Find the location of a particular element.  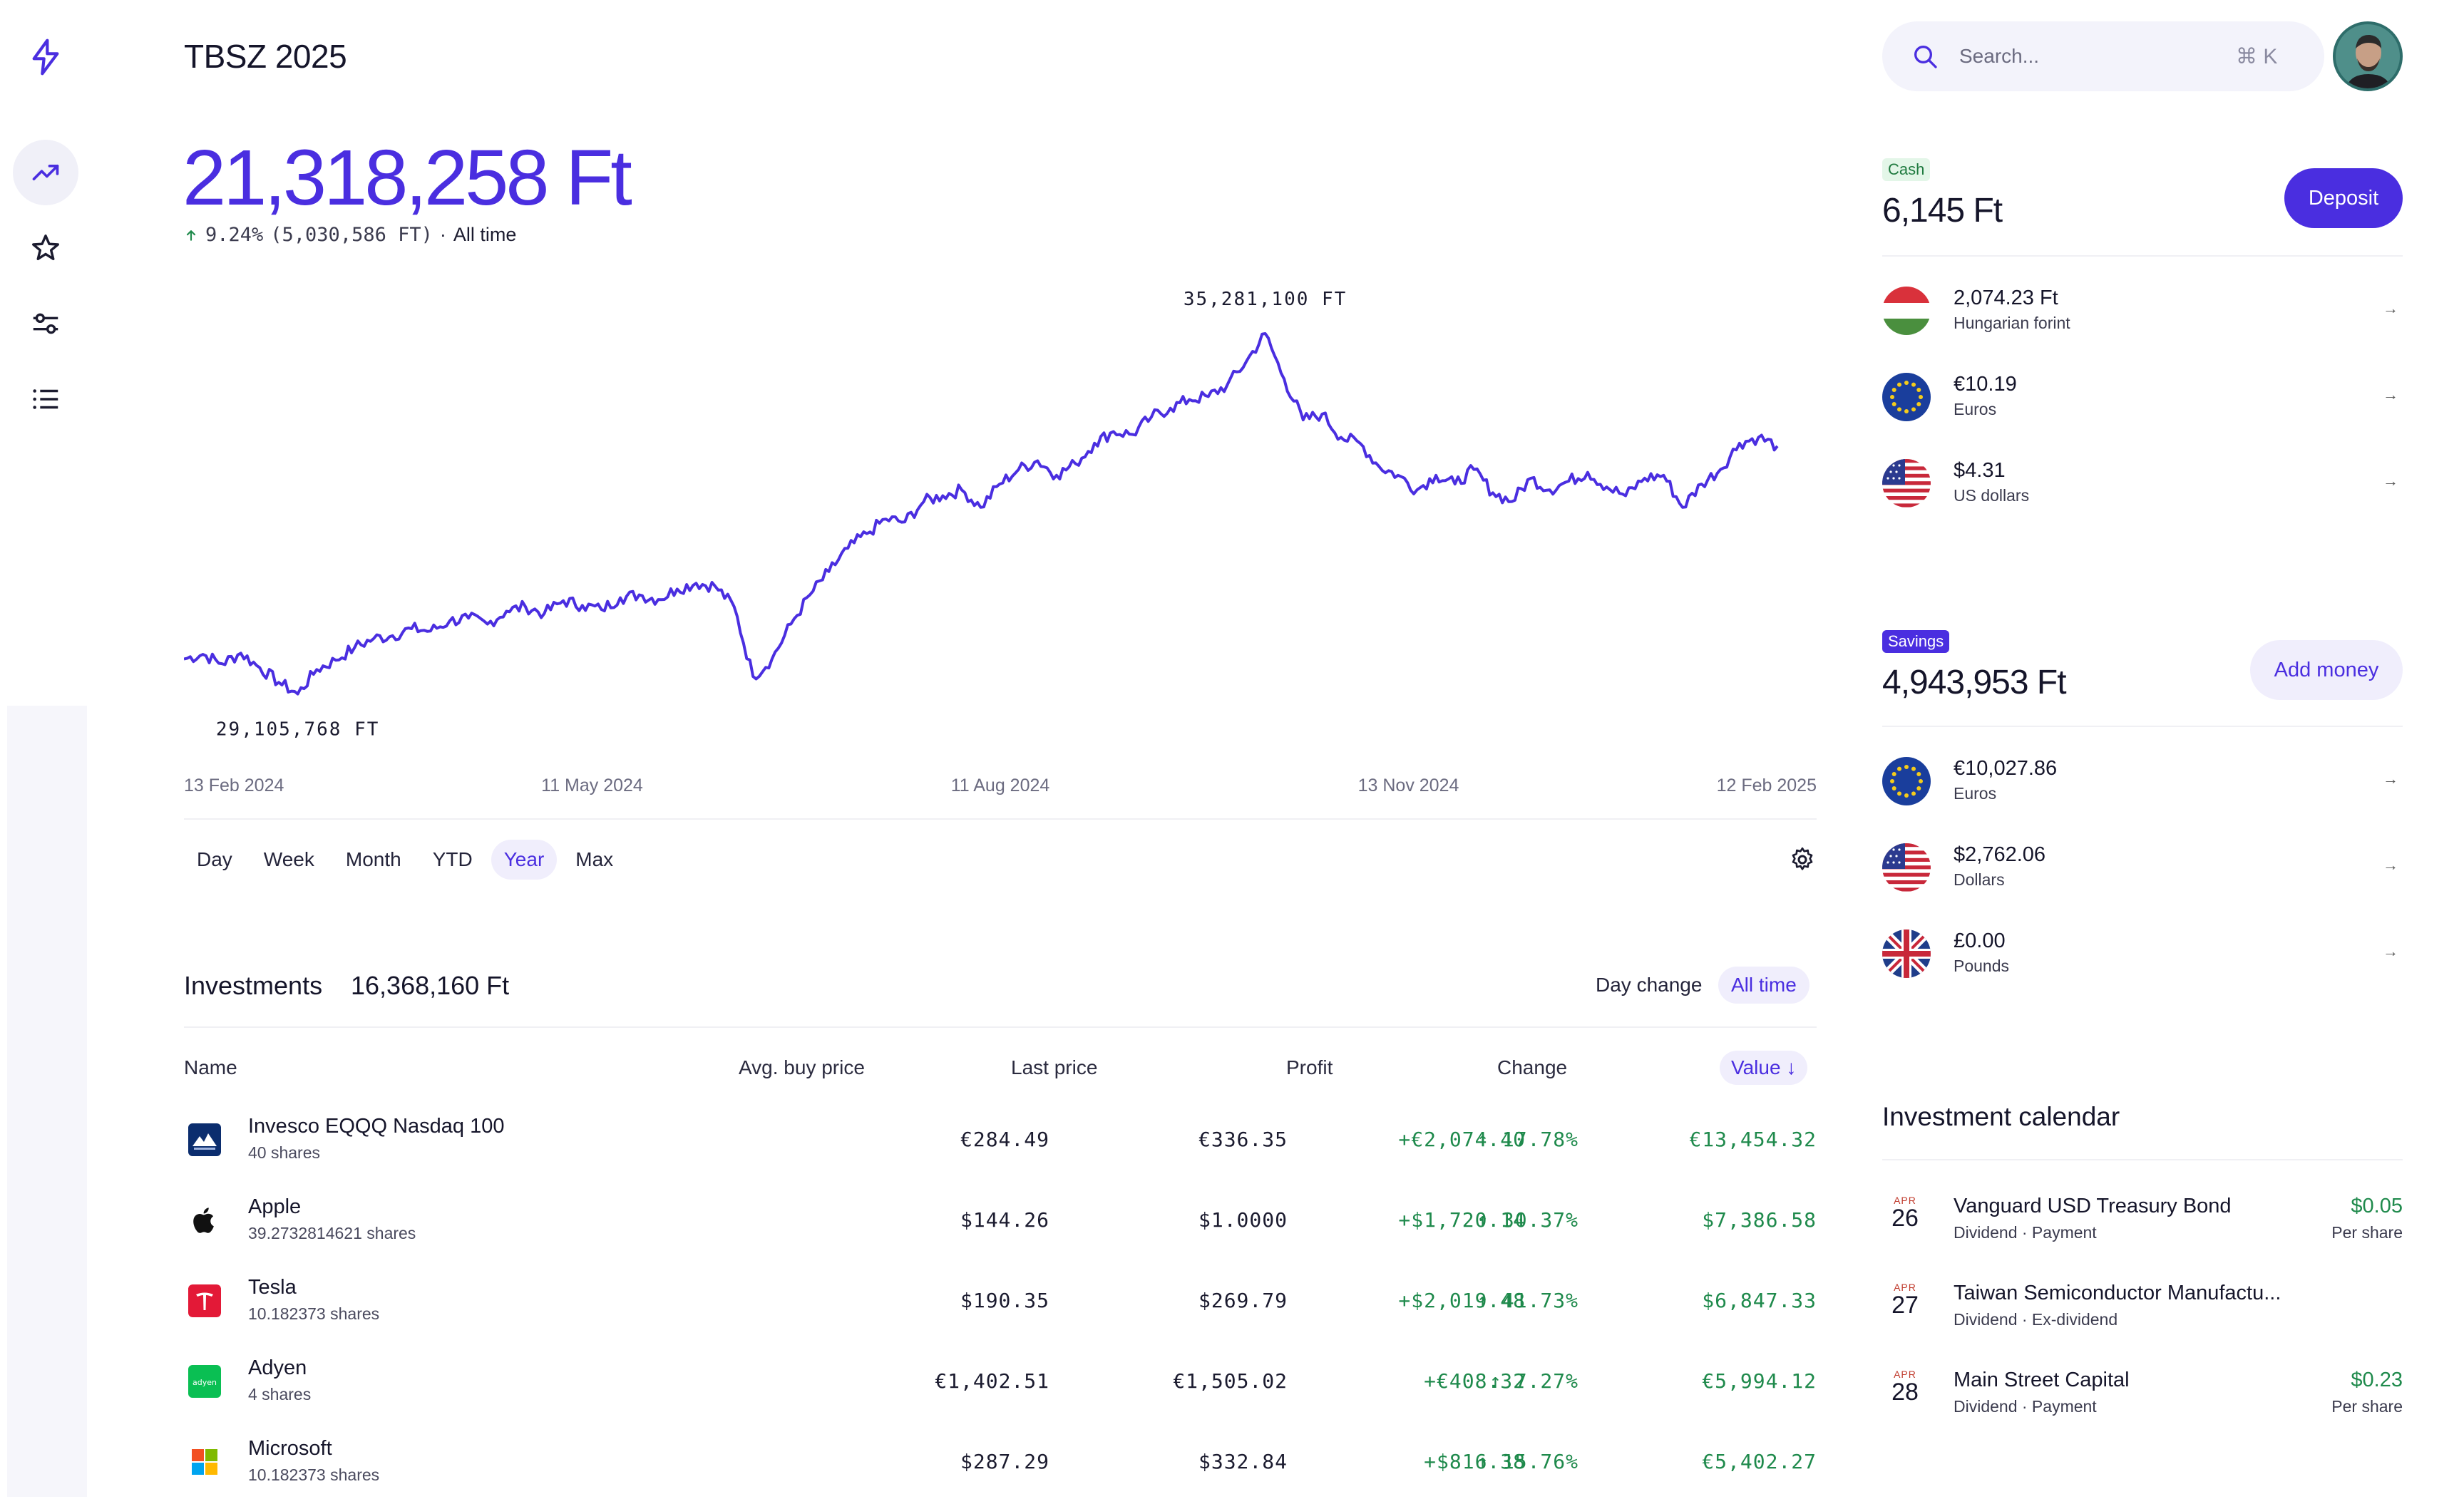

avatar-image is located at coordinates (2368, 56).